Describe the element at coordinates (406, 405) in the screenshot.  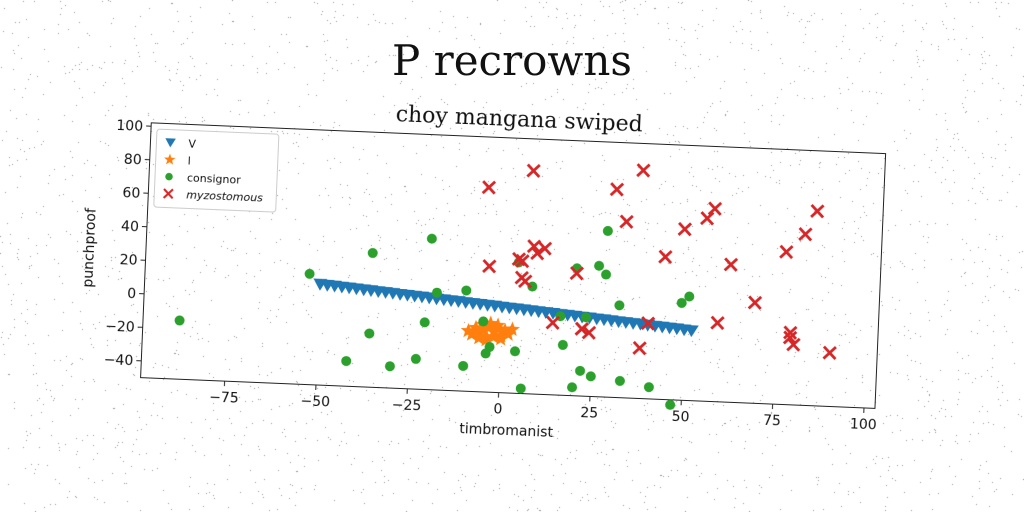
I see `x-tick-label: −25` at that location.